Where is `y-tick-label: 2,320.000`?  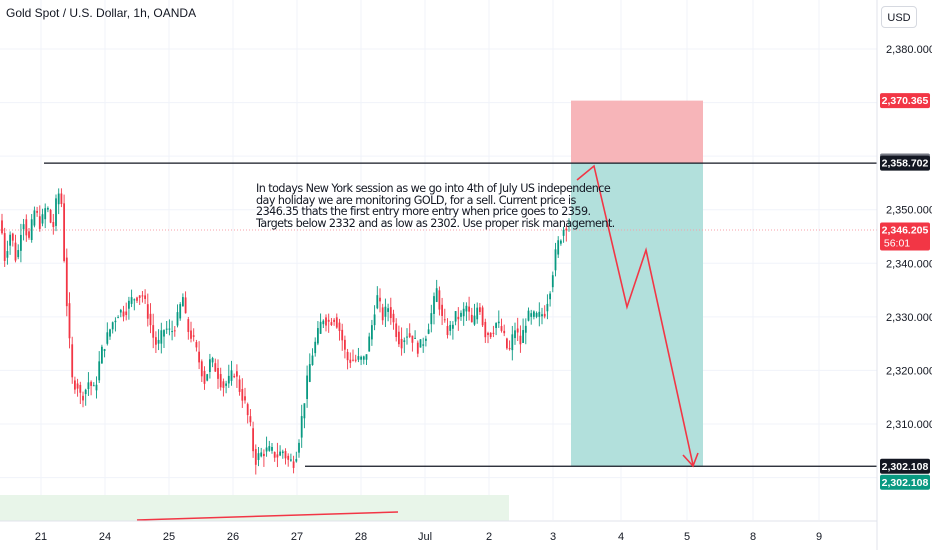
y-tick-label: 2,320.000 is located at coordinates (909, 371).